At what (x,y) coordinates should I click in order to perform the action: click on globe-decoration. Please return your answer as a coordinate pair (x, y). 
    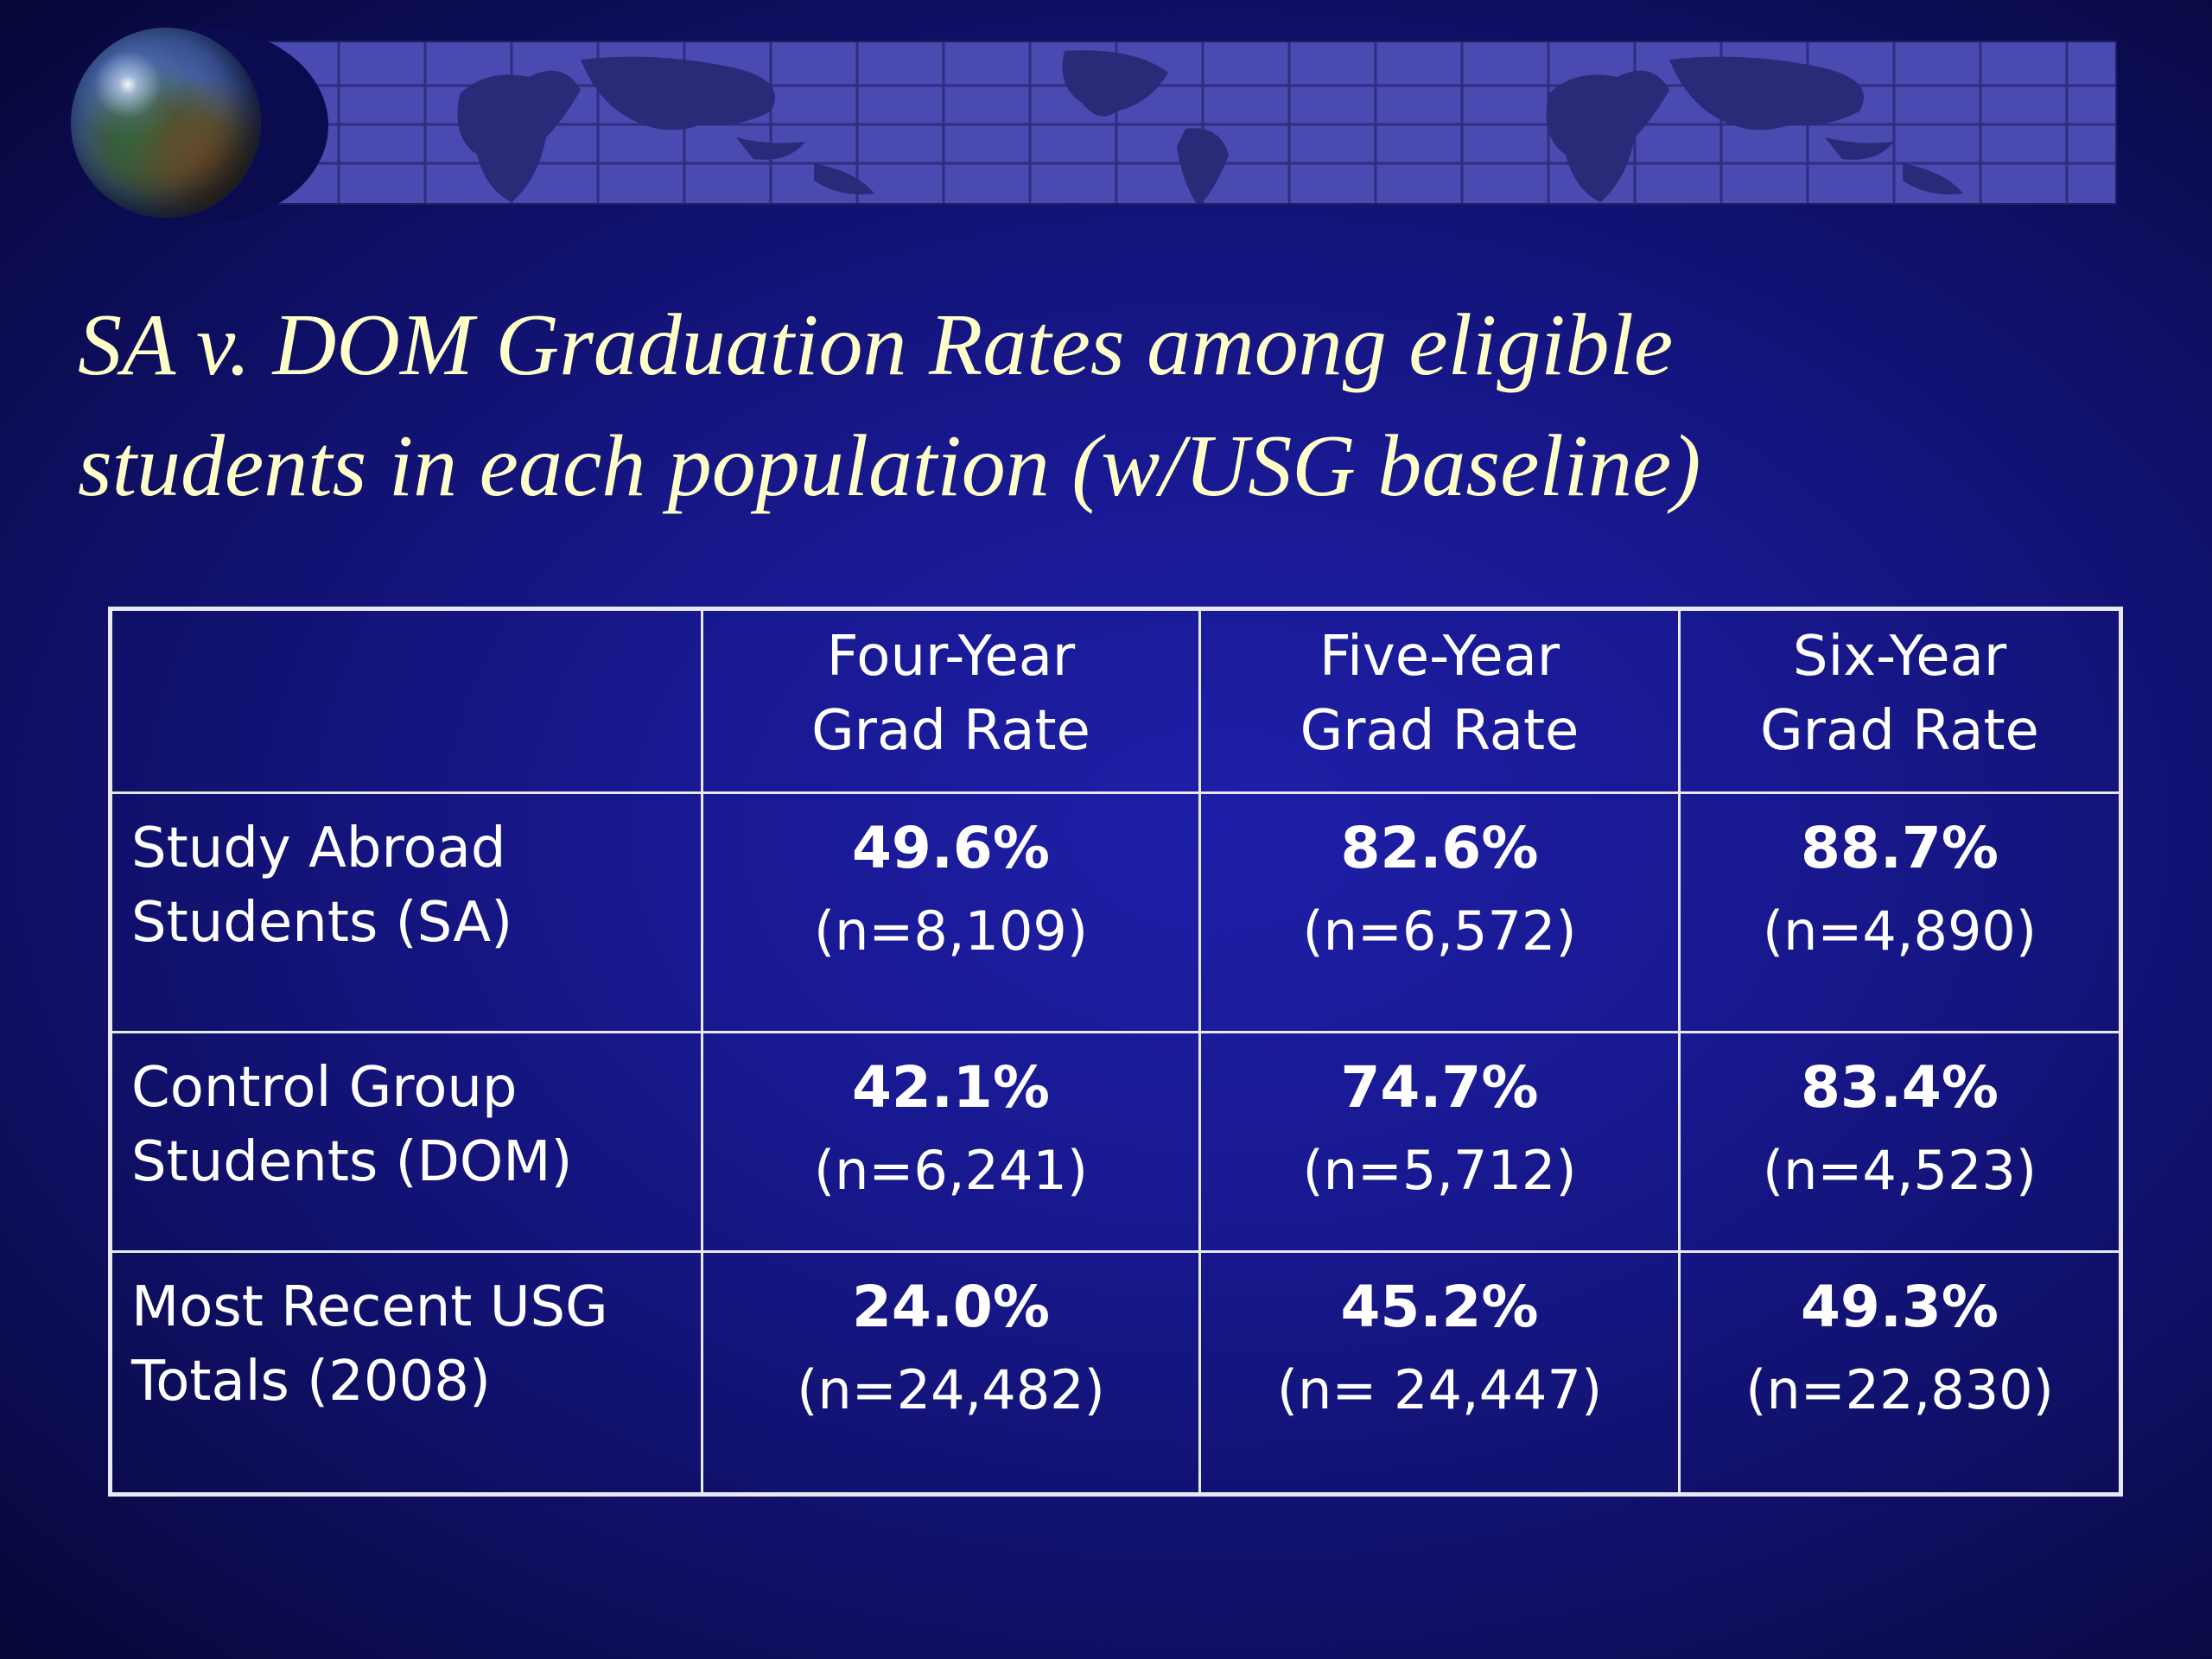
    Looking at the image, I should click on (190, 121).